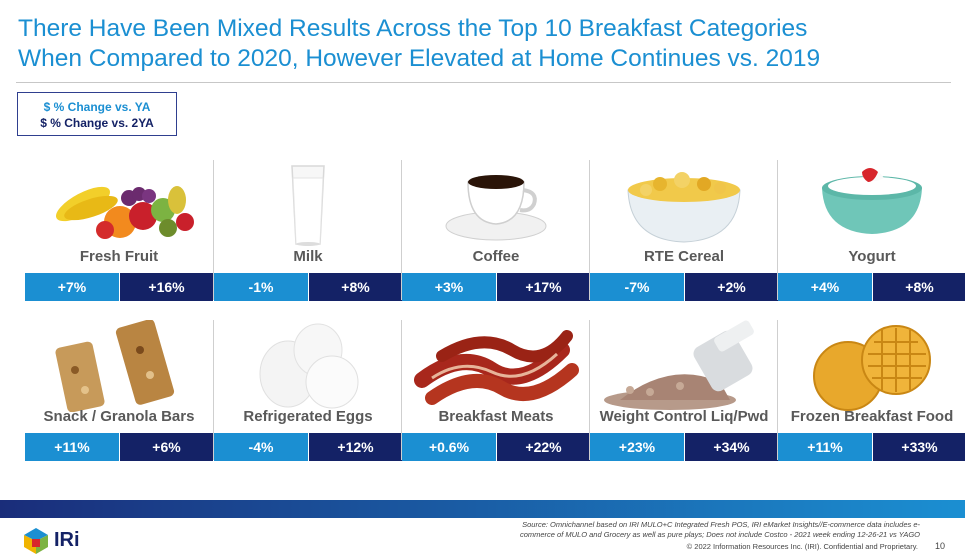  What do you see at coordinates (684, 256) in the screenshot?
I see `category-label: RTE Cereal` at bounding box center [684, 256].